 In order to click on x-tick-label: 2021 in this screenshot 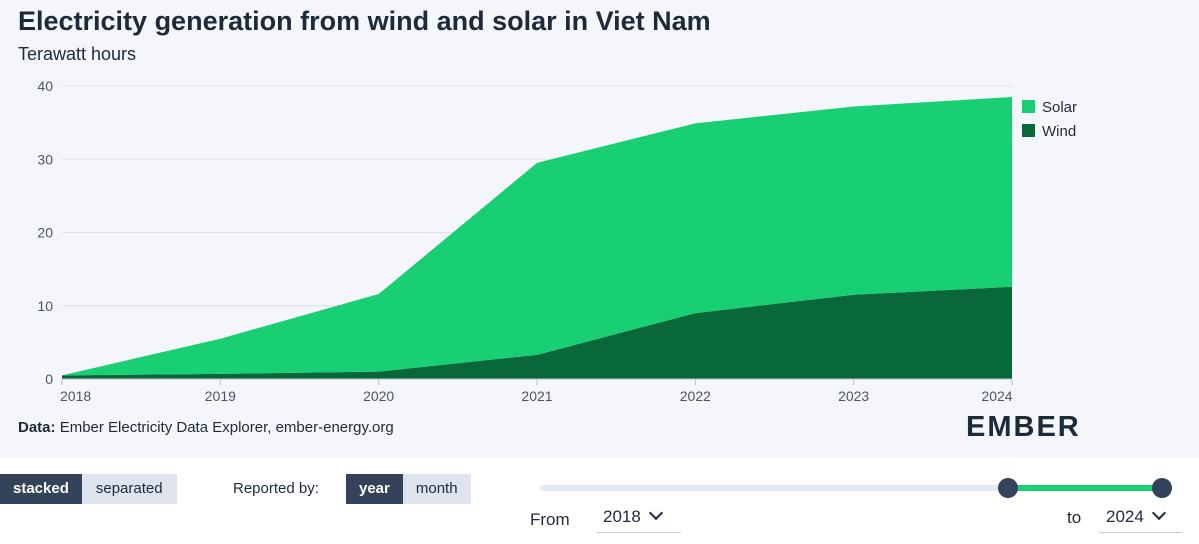, I will do `click(536, 396)`.